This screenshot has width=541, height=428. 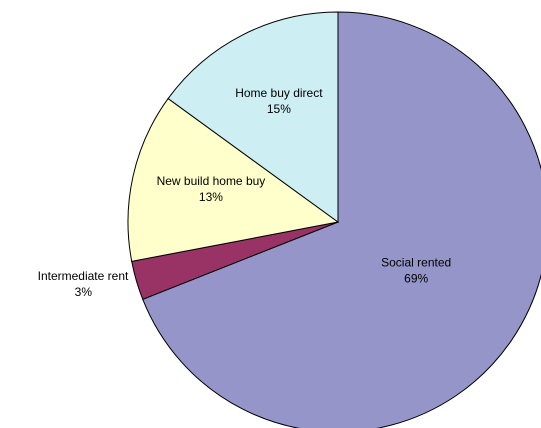 I want to click on slice-value: 69%, so click(x=416, y=278).